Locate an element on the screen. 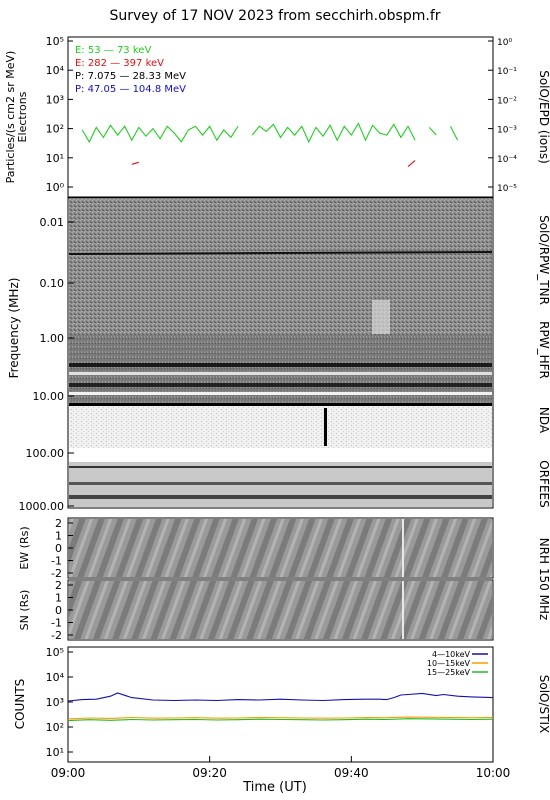 This screenshot has width=550, height=800. nrh-sn-tick-label-0: 2 is located at coordinates (58, 585).